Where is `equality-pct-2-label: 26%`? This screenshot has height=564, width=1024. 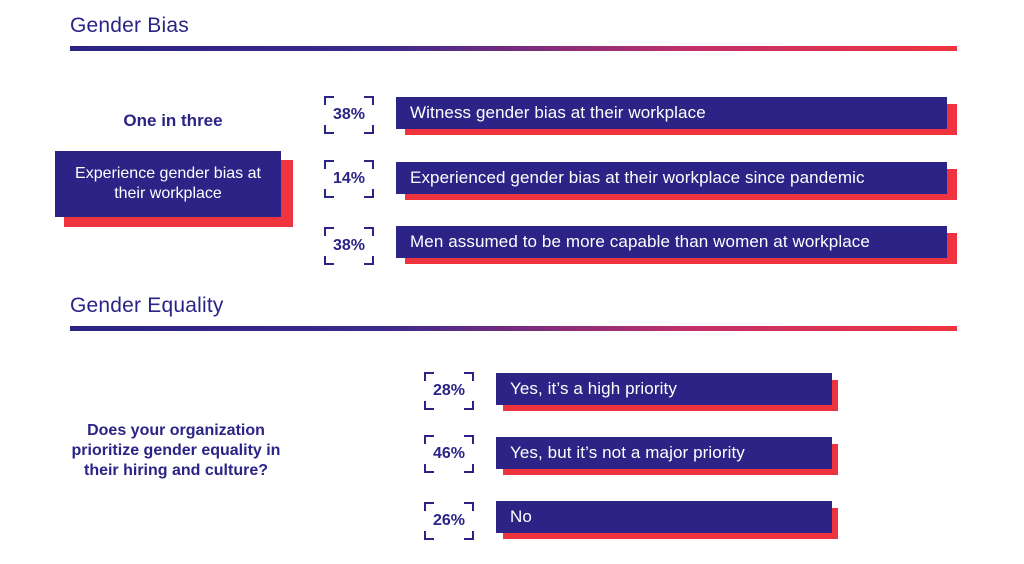 equality-pct-2-label: 26% is located at coordinates (449, 520).